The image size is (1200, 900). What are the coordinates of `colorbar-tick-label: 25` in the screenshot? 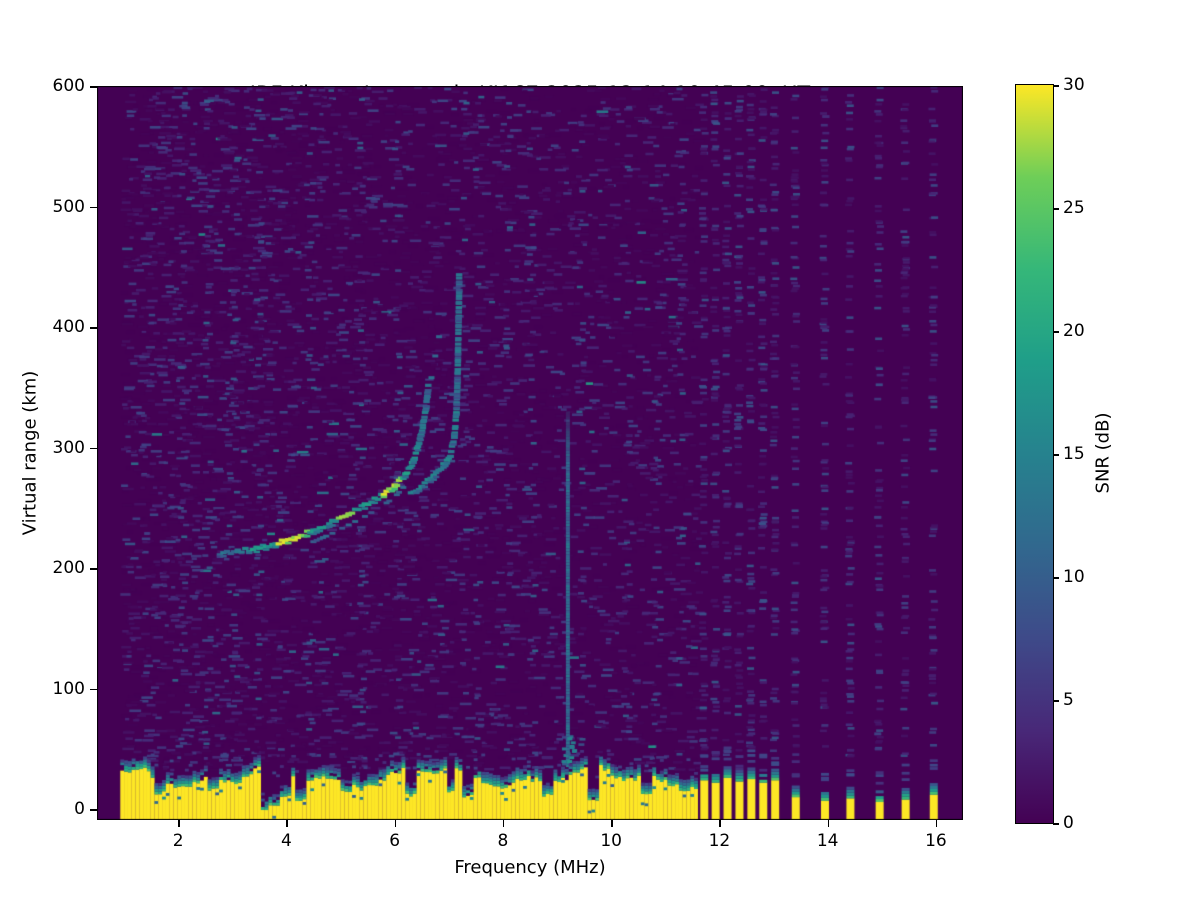 It's located at (1074, 208).